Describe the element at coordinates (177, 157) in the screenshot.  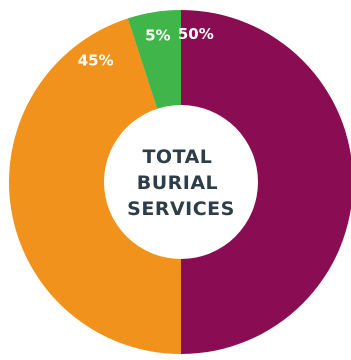
I see `center-label-line-1: TOTAL` at that location.